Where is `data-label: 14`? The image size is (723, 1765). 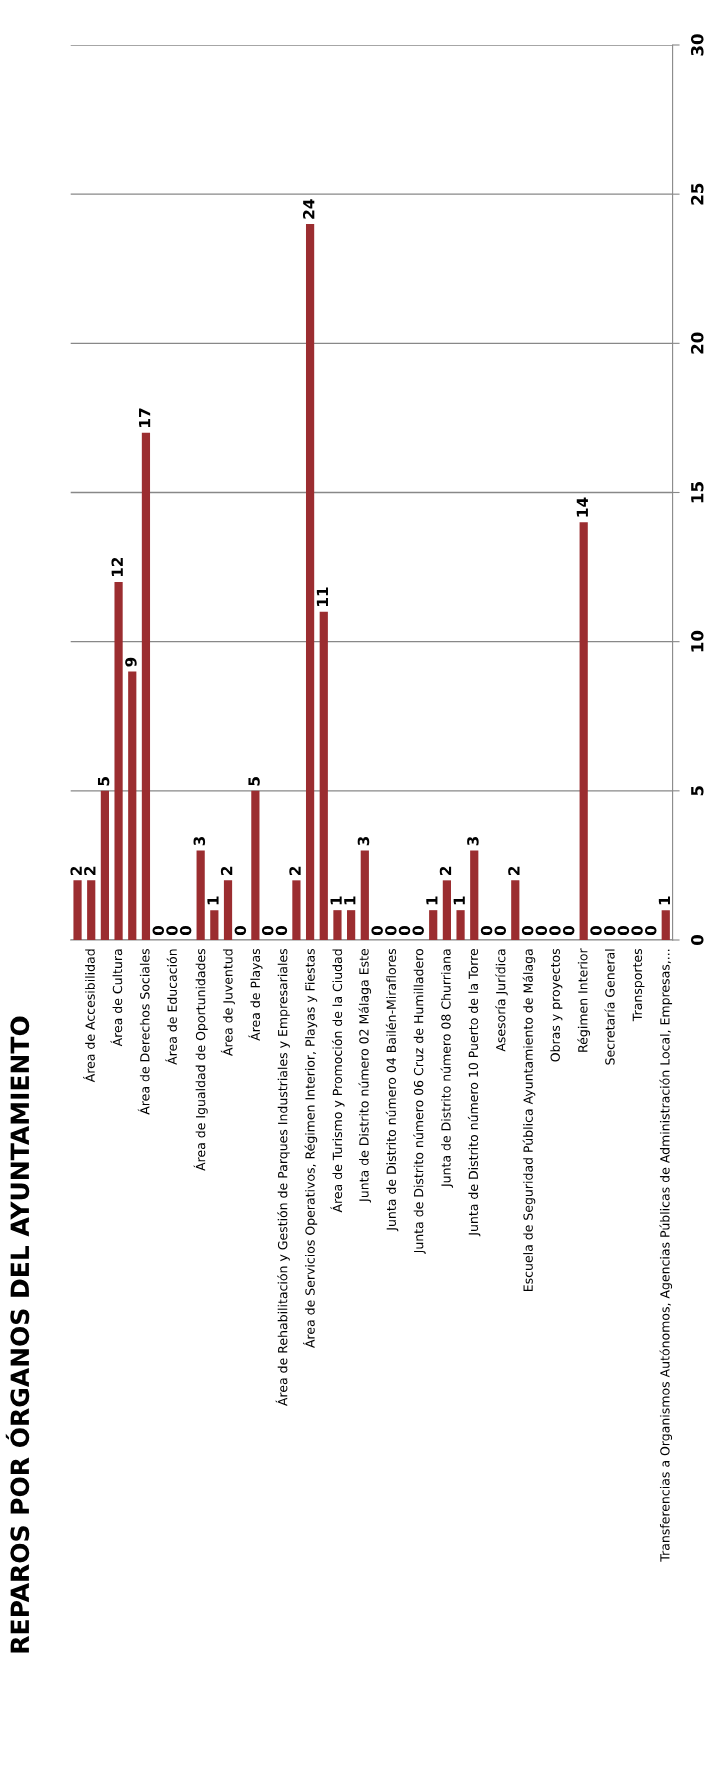 data-label: 14 is located at coordinates (582, 507).